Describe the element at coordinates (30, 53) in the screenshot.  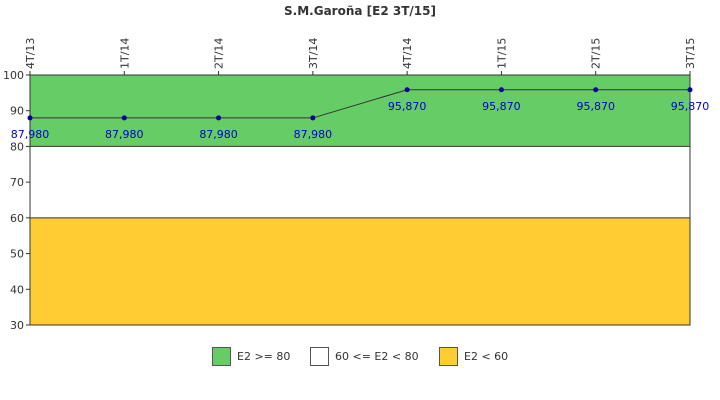
I see `x-tick-label: 4T/13` at that location.